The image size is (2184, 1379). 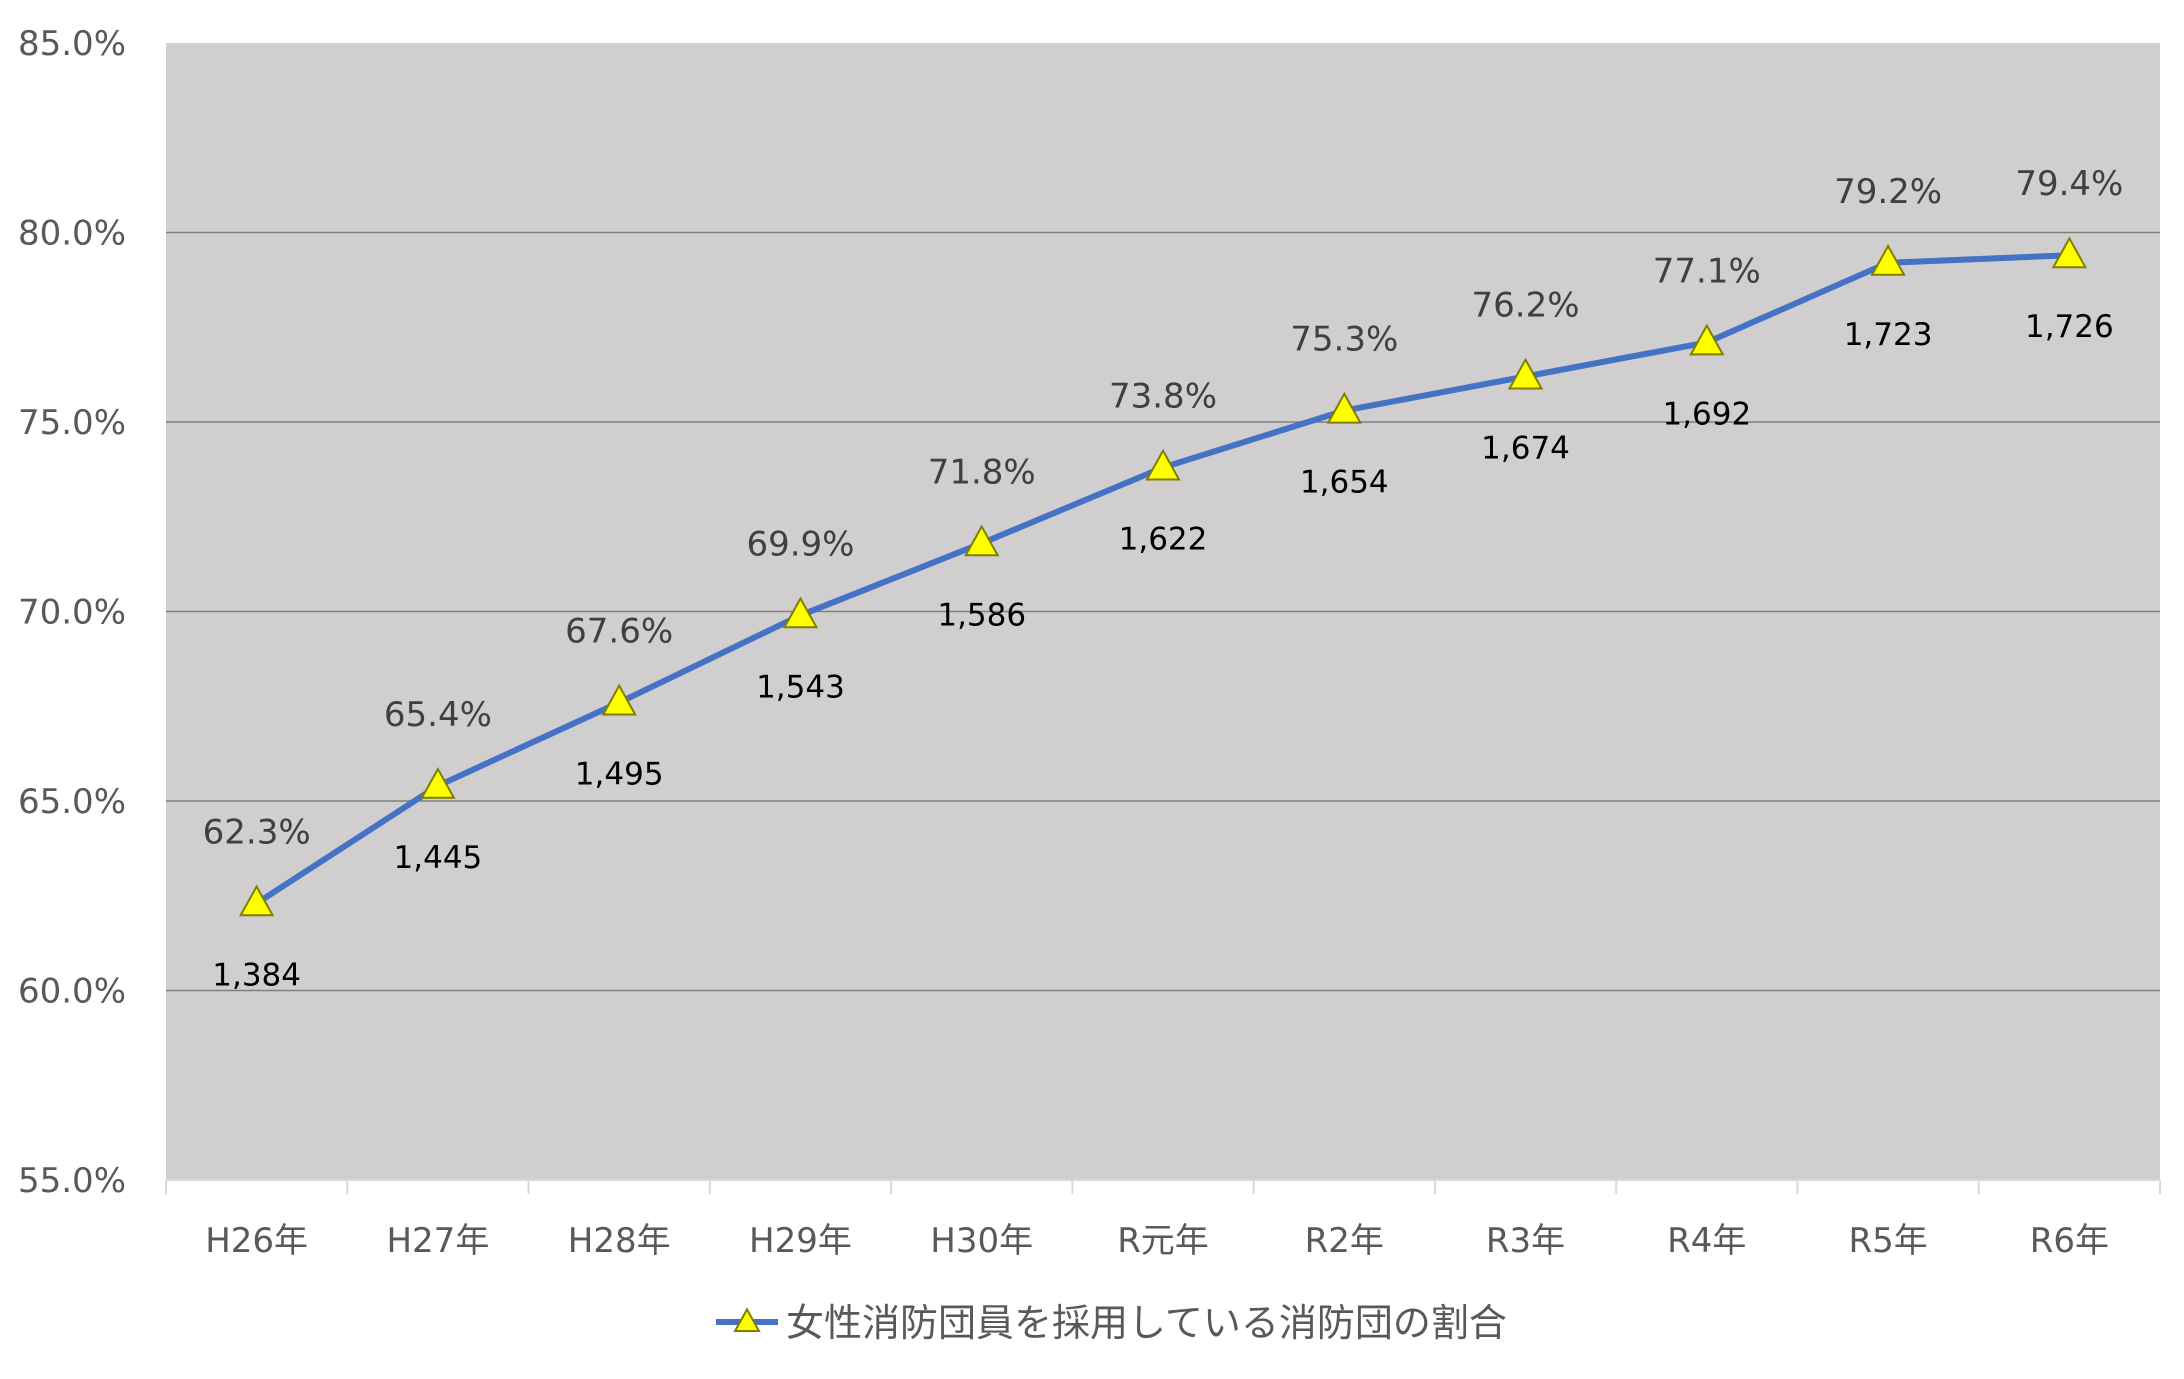 What do you see at coordinates (1526, 306) in the screenshot?
I see `percent-data-label: 76.2%` at bounding box center [1526, 306].